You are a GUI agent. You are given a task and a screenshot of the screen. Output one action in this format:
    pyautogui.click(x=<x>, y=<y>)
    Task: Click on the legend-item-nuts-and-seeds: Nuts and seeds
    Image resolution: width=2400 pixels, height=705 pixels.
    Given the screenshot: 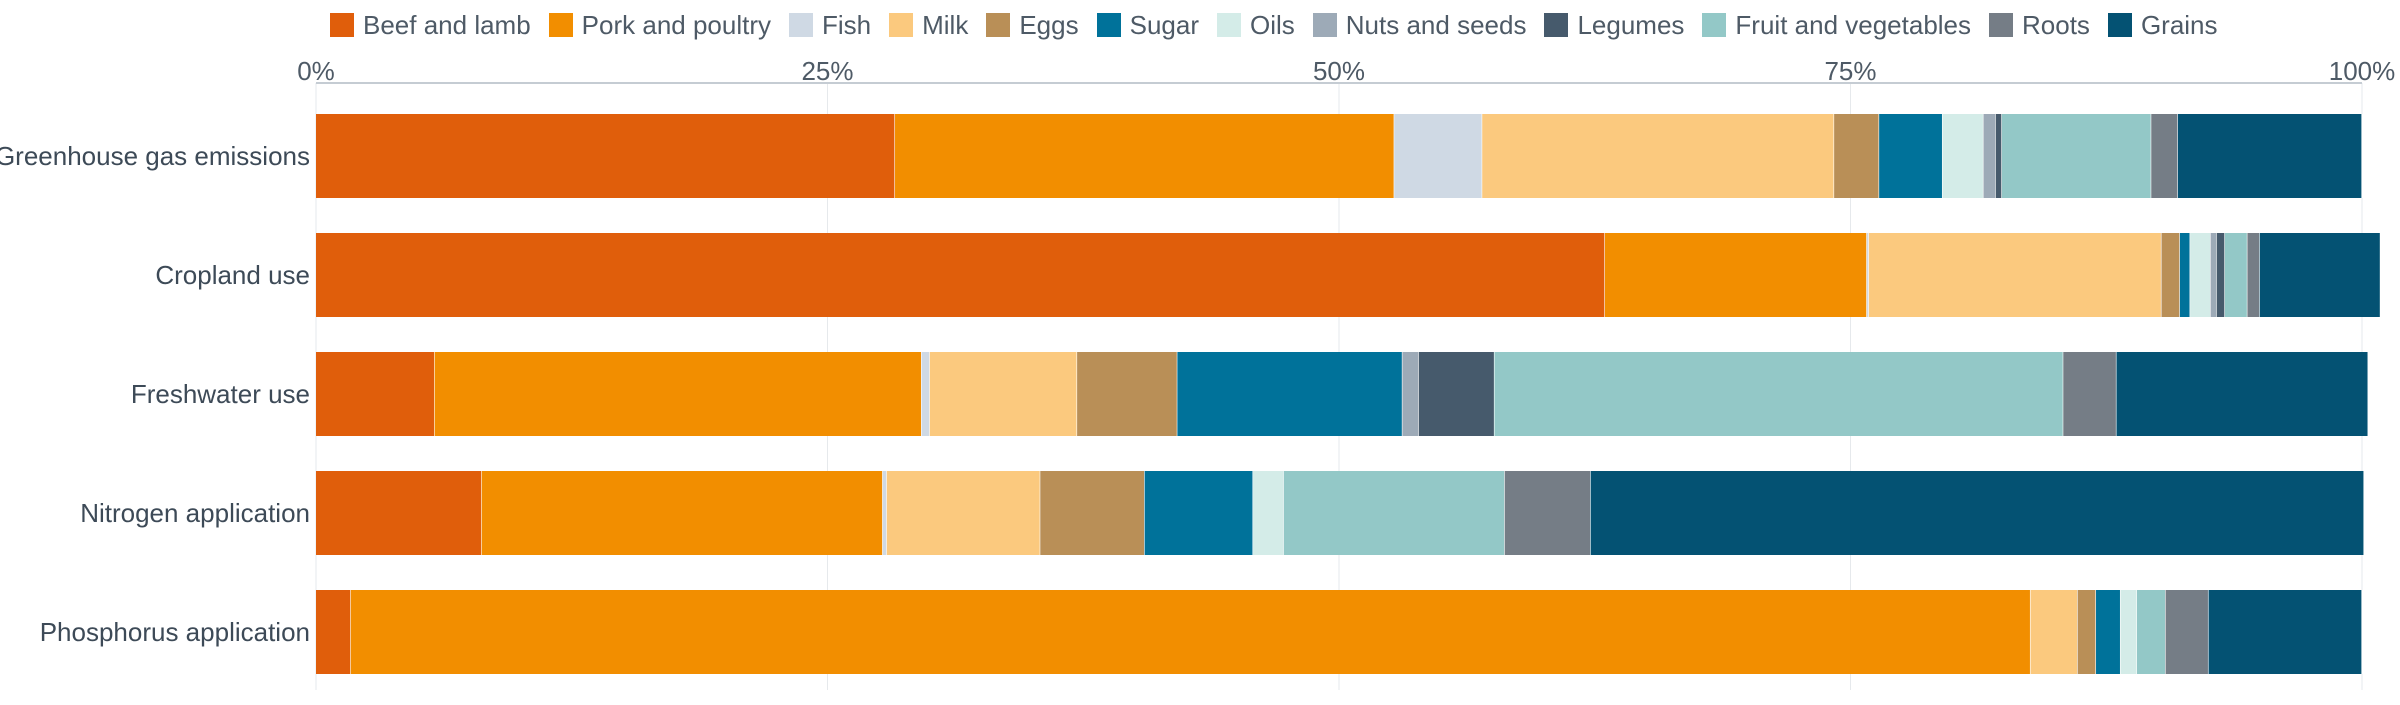 What is the action you would take?
    pyautogui.click(x=1419, y=25)
    